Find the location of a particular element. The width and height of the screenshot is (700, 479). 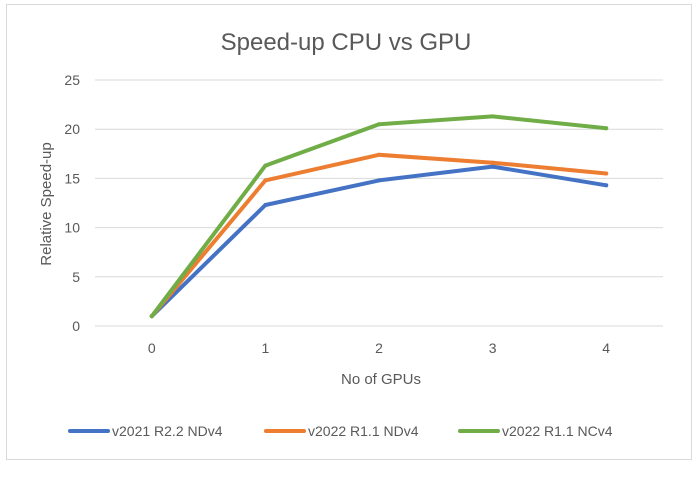

x-tick-label: 1 is located at coordinates (266, 348).